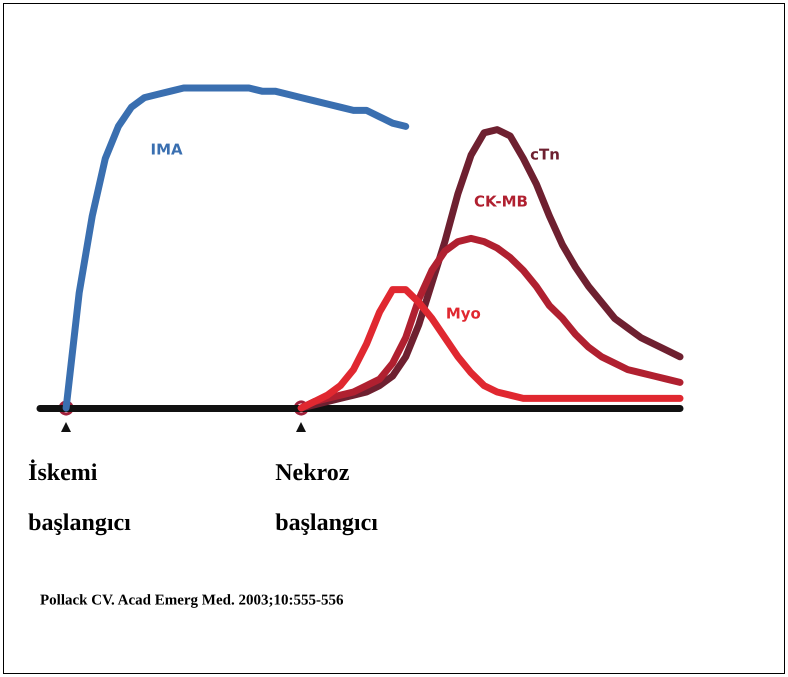 The image size is (788, 677). I want to click on text: İskemi başlangıcı, so click(80, 497).